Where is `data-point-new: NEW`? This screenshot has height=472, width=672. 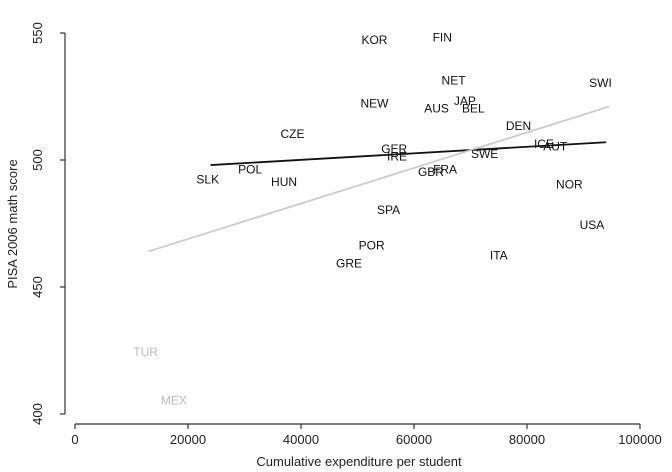 data-point-new: NEW is located at coordinates (374, 103).